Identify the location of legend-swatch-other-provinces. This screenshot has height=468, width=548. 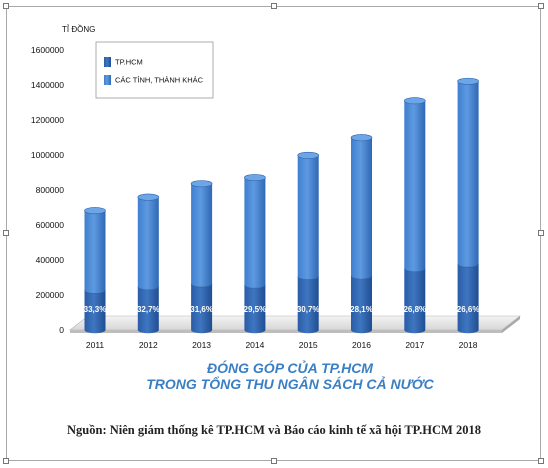
(107, 80).